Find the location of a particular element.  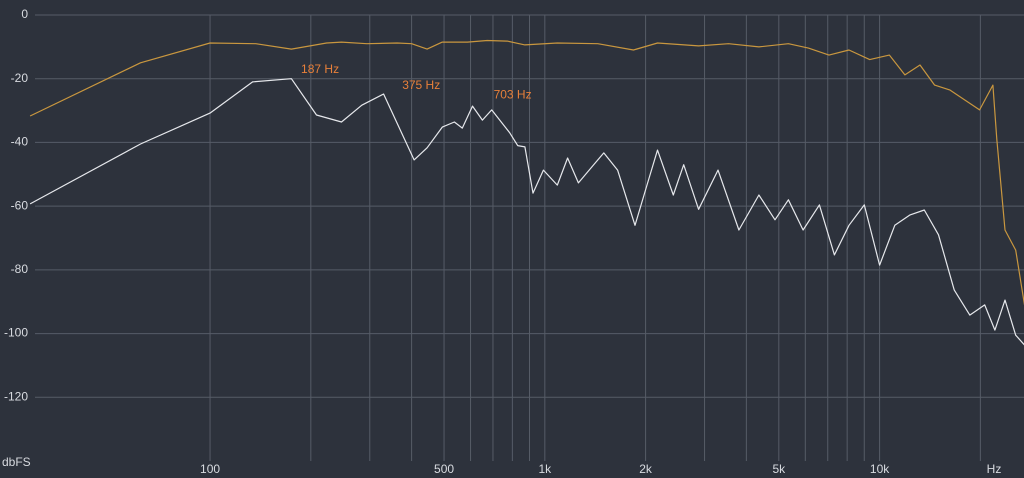

x-tick-label: 5k is located at coordinates (779, 469).